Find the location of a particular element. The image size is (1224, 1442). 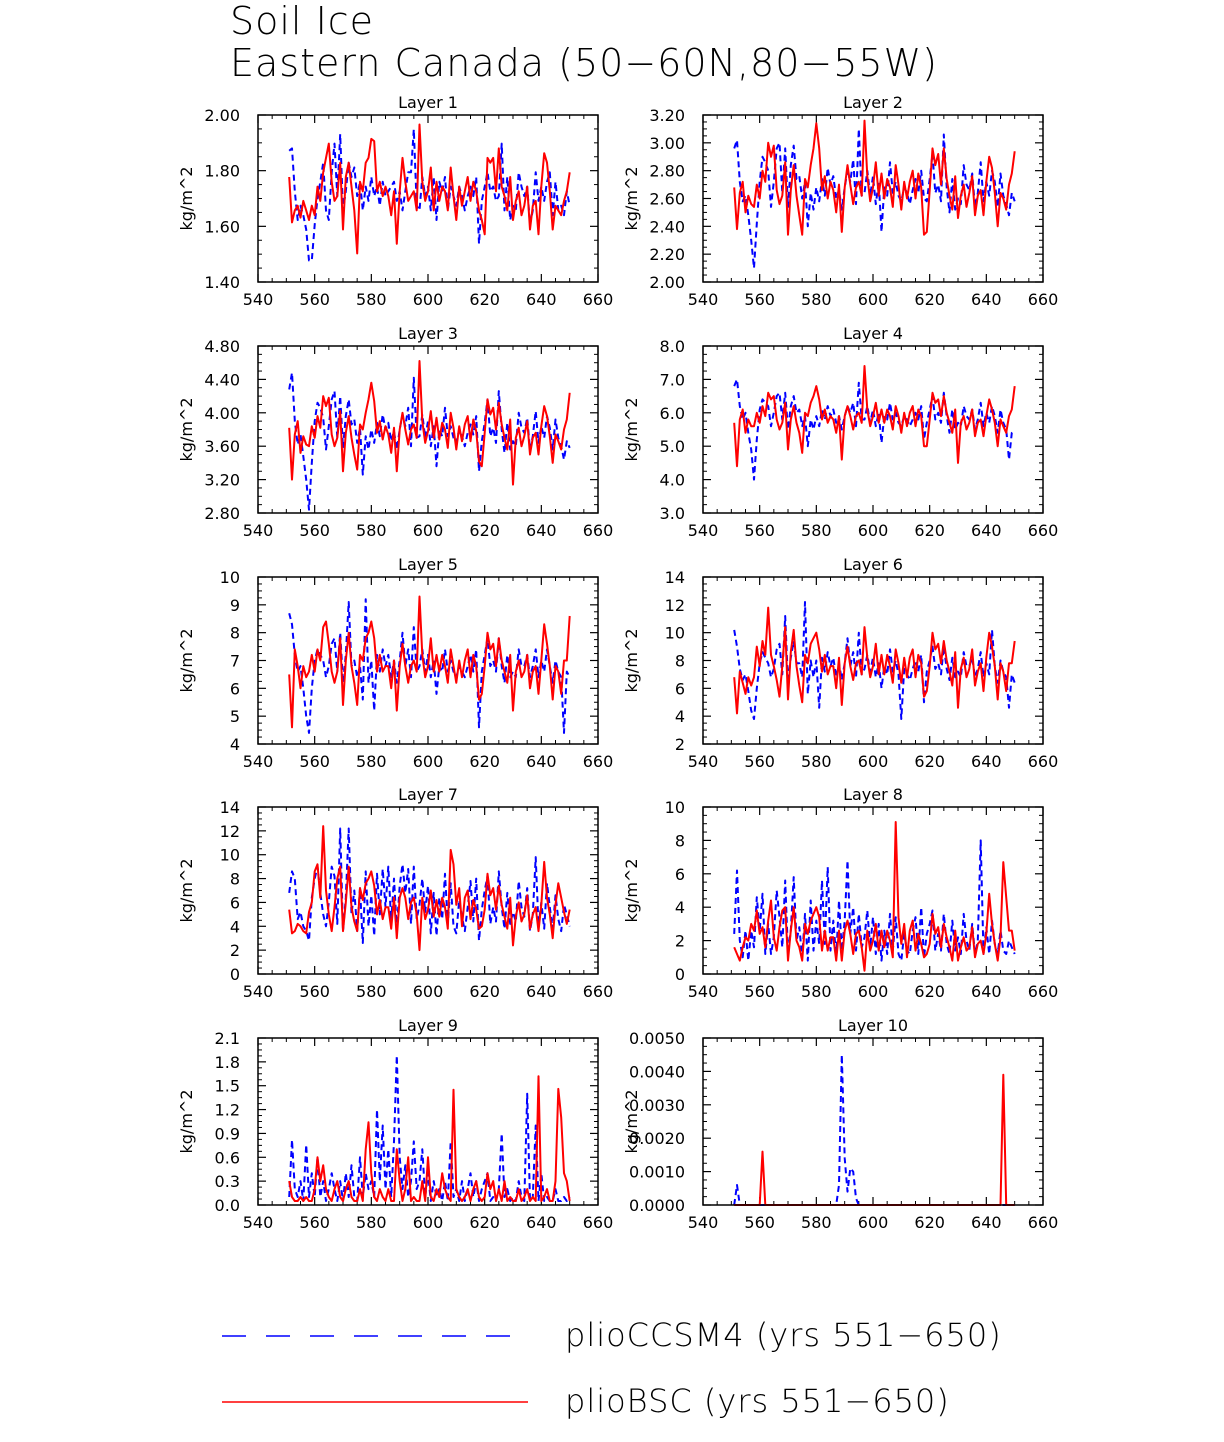

y-tick-label: 0.0010 is located at coordinates (657, 1172).